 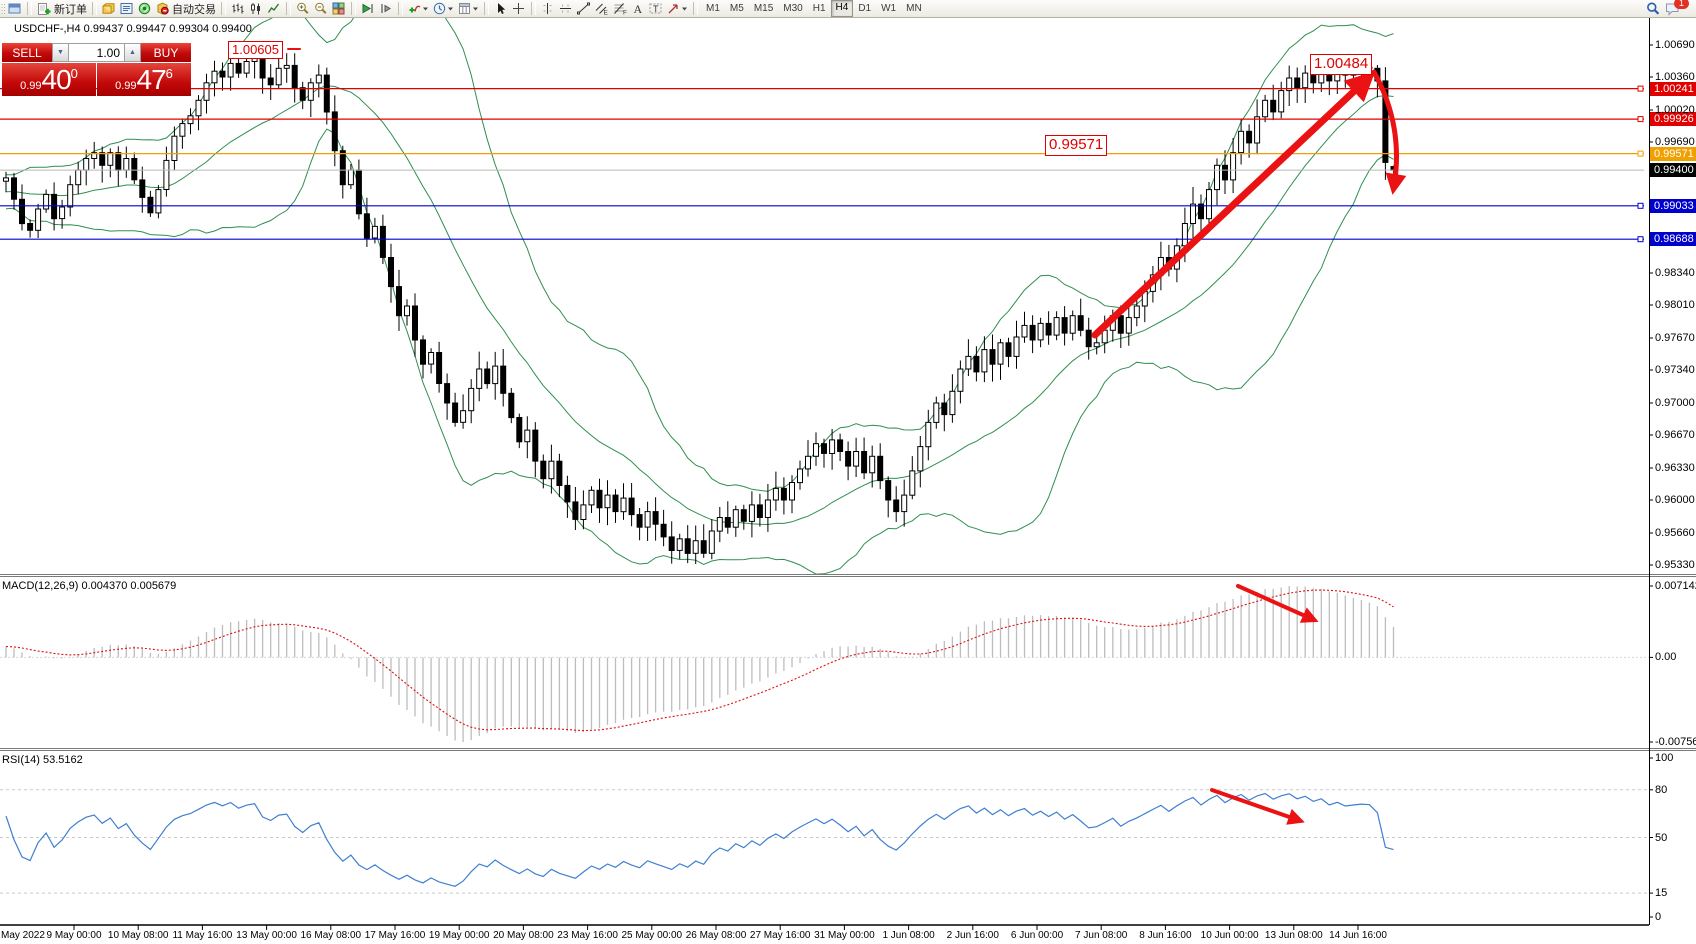 I want to click on search-button, so click(x=1653, y=8).